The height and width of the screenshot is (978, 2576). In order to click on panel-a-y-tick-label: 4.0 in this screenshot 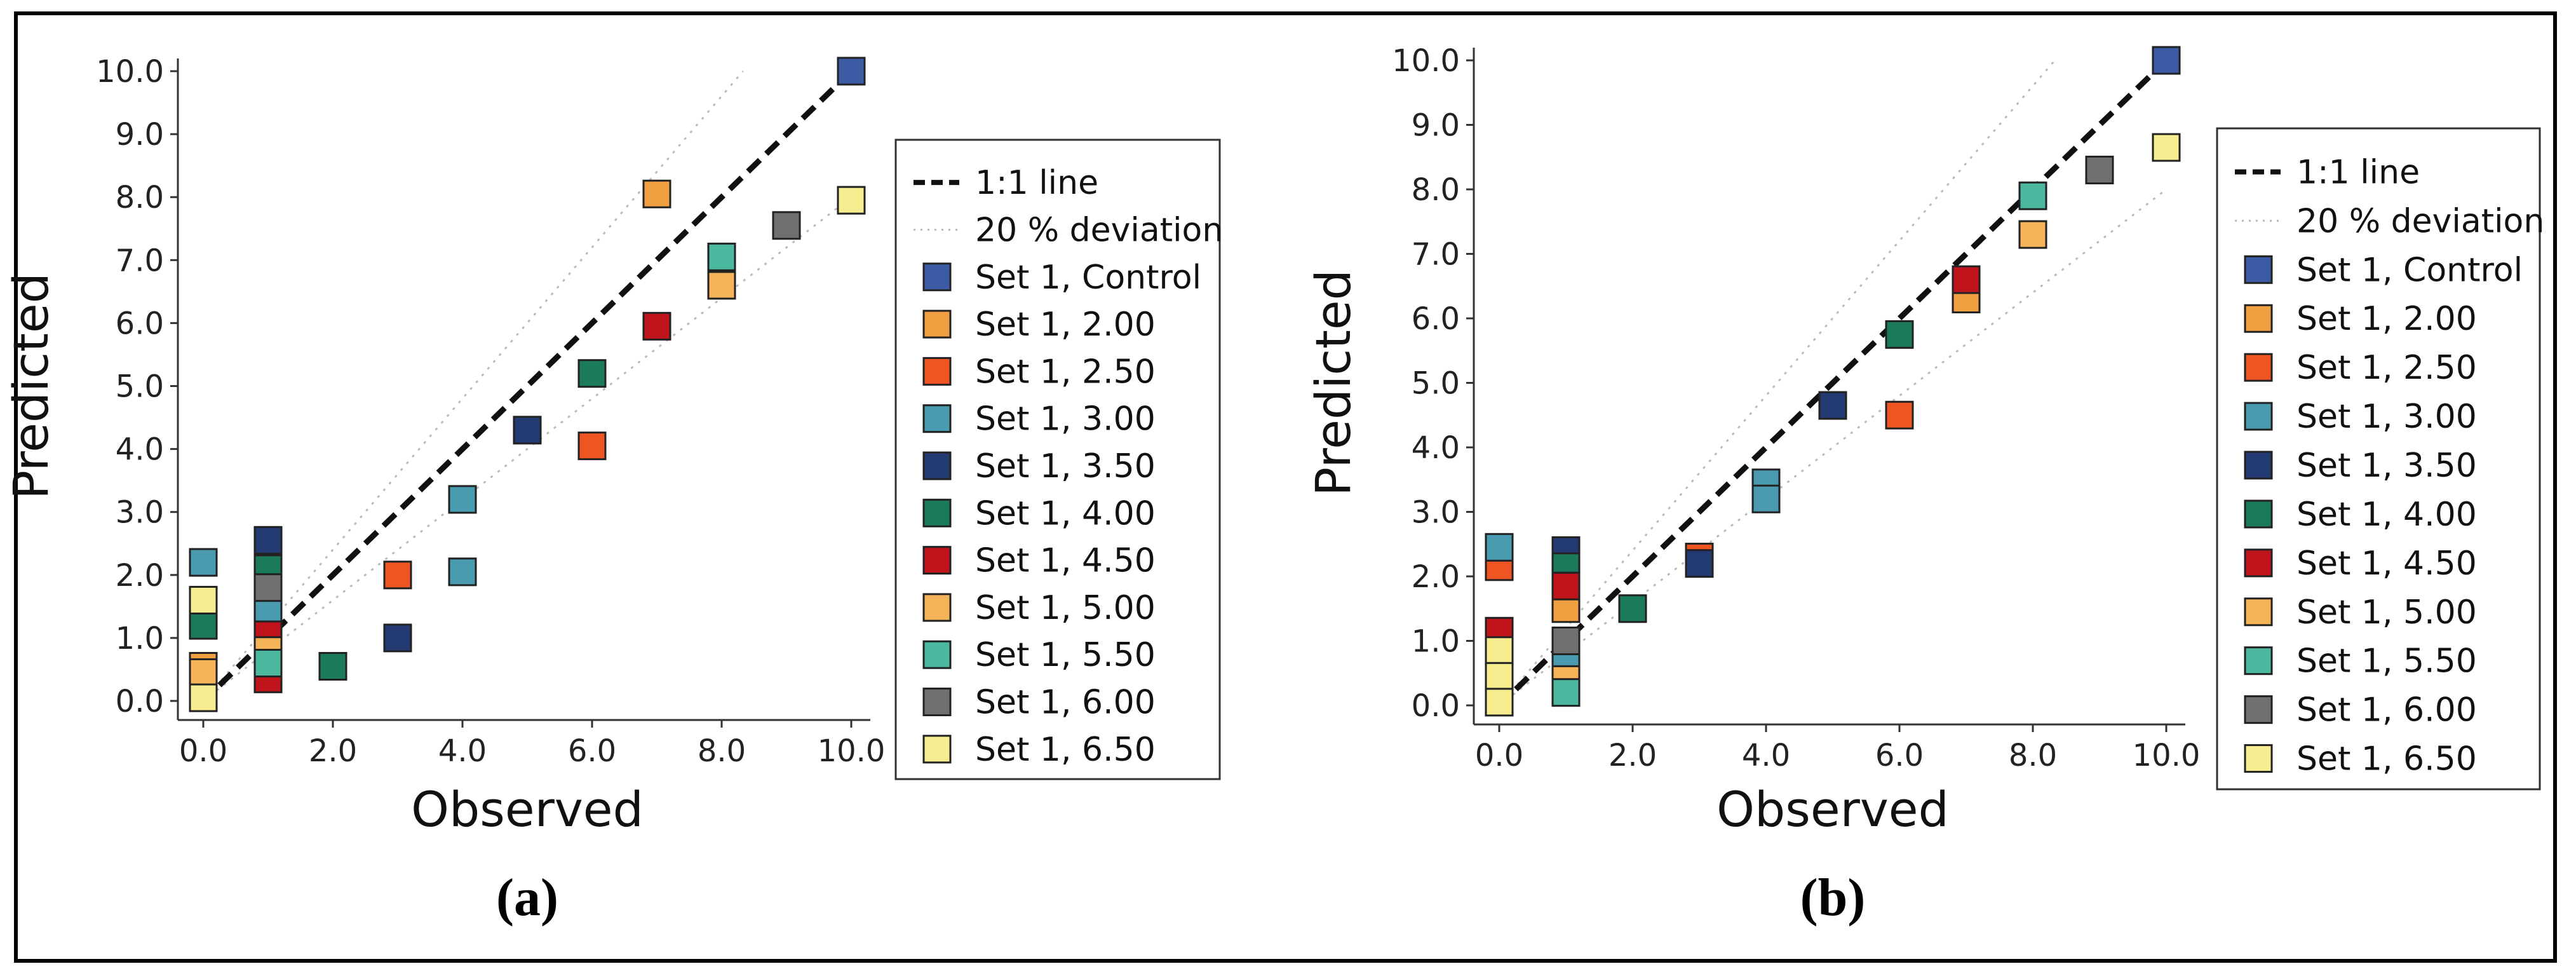, I will do `click(140, 450)`.